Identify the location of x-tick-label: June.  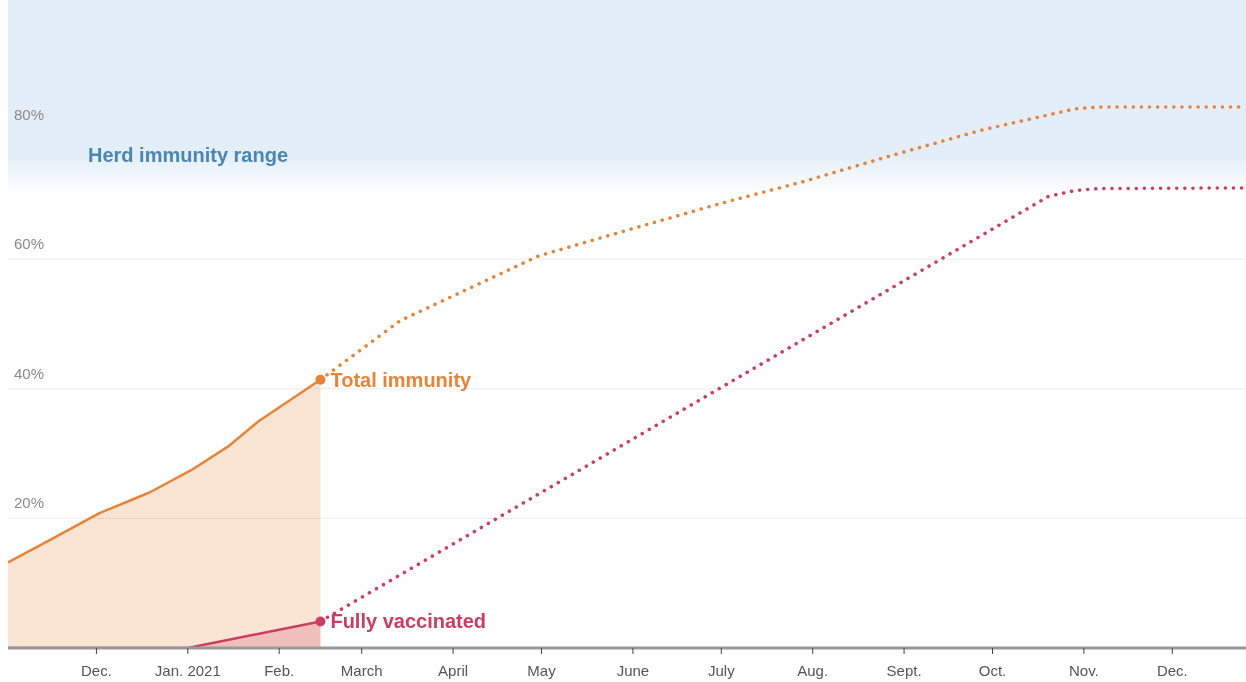
(633, 670).